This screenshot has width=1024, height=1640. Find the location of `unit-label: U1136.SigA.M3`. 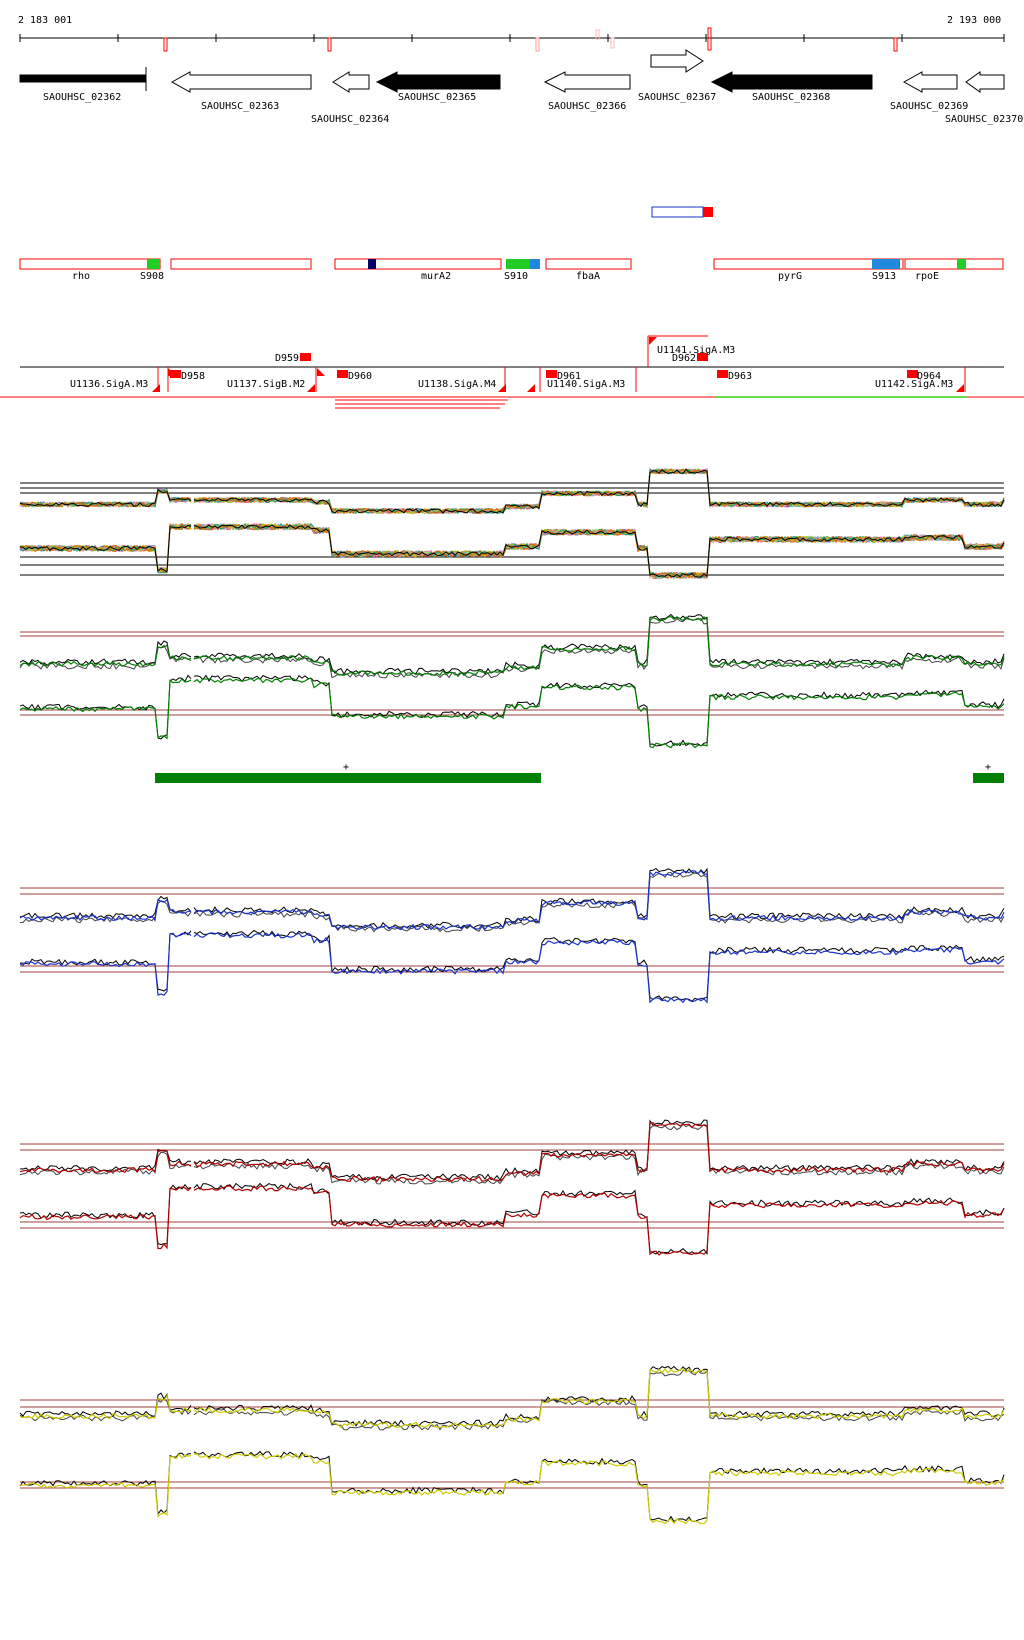

unit-label: U1136.SigA.M3 is located at coordinates (109, 384).